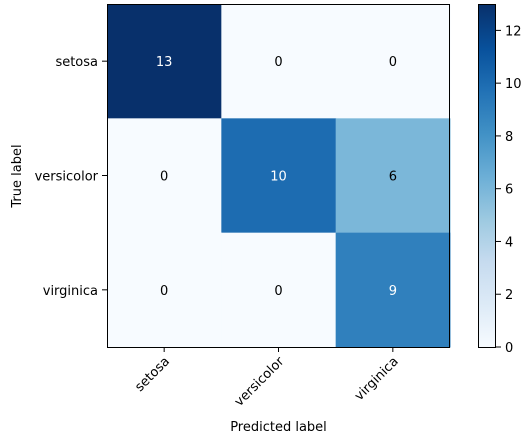 Image resolution: width=529 pixels, height=441 pixels. I want to click on colorbar-tick-label: 10, so click(513, 84).